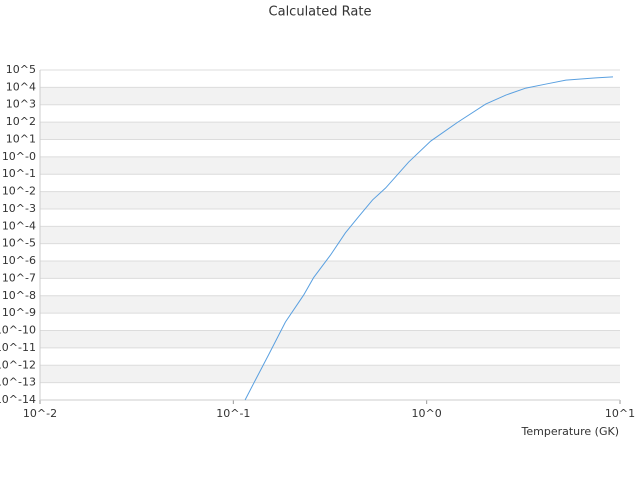  Describe the element at coordinates (19, 260) in the screenshot. I see `y-tick-label: 10^-6` at that location.